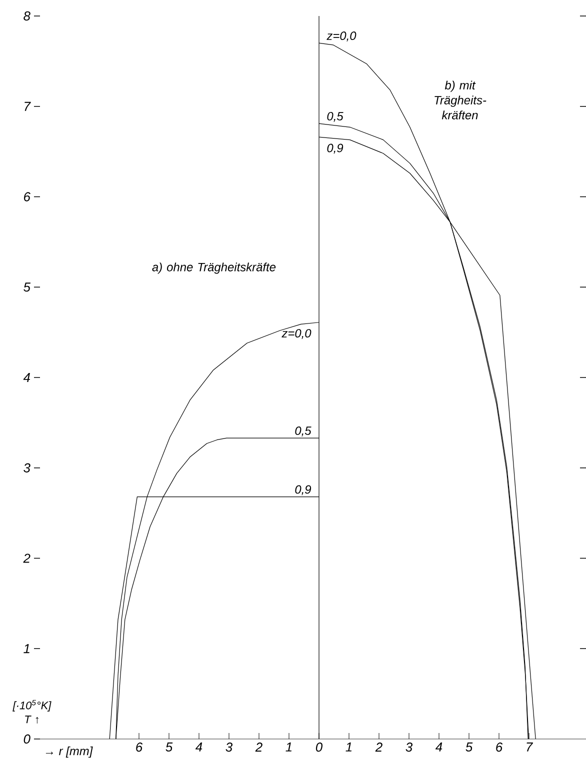  What do you see at coordinates (27, 16) in the screenshot?
I see `y-tick-label: 8` at bounding box center [27, 16].